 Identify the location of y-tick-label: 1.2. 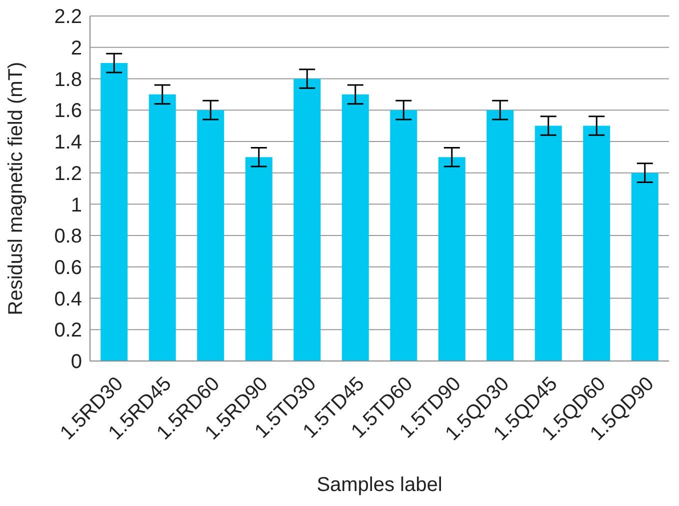
(68, 173).